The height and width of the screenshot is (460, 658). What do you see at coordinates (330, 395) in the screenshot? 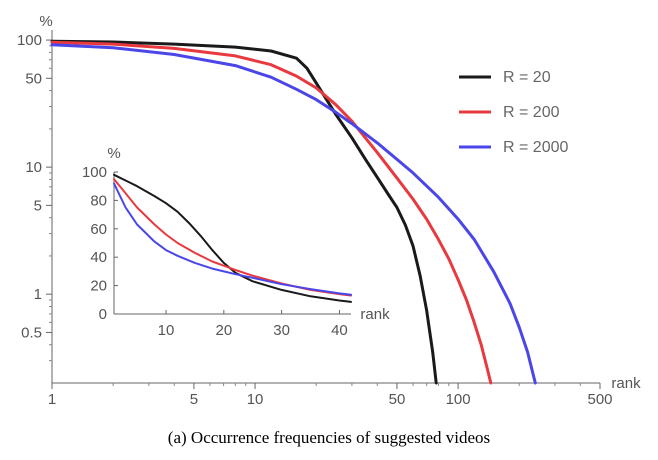
I see `main-x-ticks: 1 5 10 50 100 500` at bounding box center [330, 395].